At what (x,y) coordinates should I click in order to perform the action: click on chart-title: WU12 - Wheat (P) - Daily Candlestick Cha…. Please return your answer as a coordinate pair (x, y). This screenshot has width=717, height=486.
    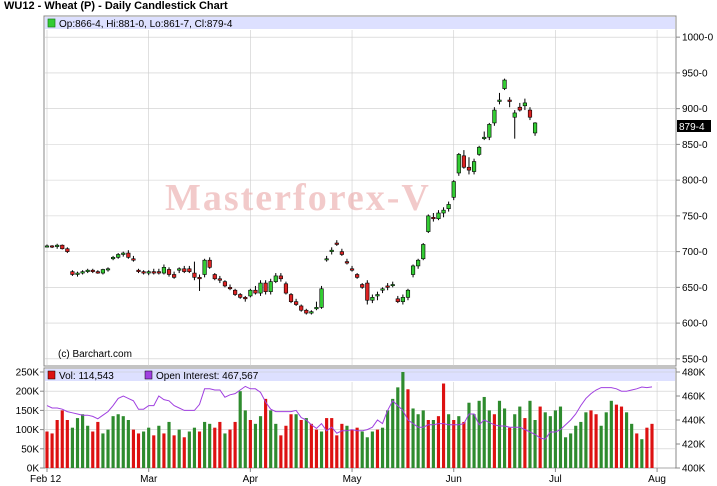
    Looking at the image, I should click on (116, 6).